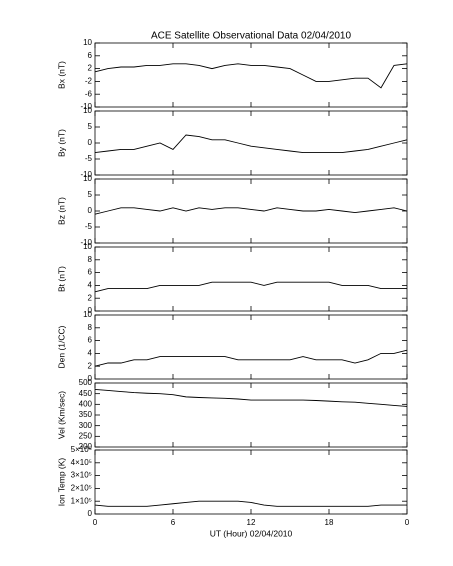  What do you see at coordinates (329, 522) in the screenshot?
I see `x-tick-label: 18` at bounding box center [329, 522].